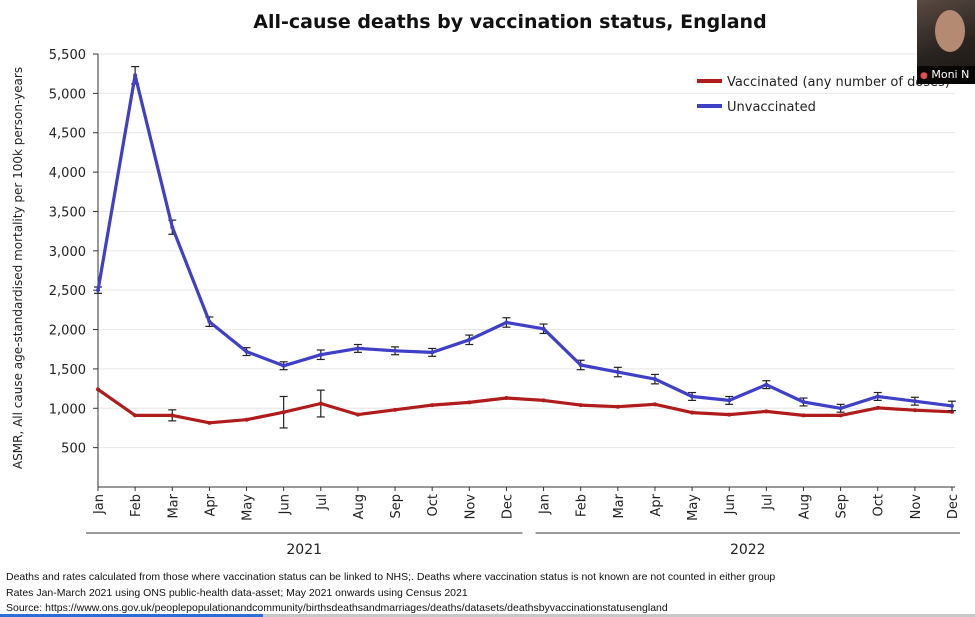 Image resolution: width=975 pixels, height=617 pixels. I want to click on y-tick-label: 2,500, so click(67, 291).